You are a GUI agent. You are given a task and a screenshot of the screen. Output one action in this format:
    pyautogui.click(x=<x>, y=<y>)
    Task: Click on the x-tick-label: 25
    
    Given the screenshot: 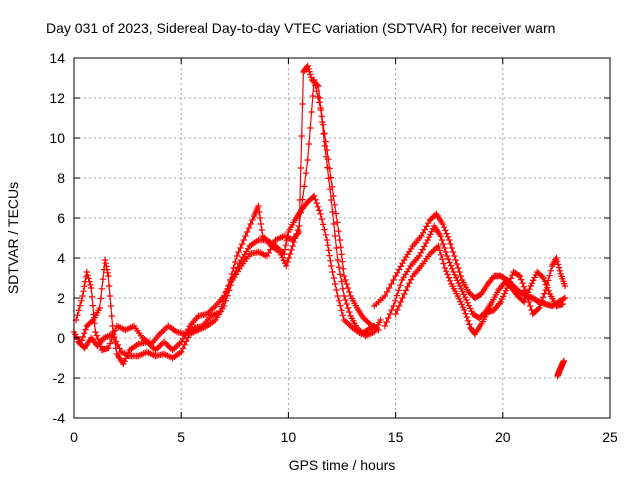 What is the action you would take?
    pyautogui.click(x=610, y=437)
    